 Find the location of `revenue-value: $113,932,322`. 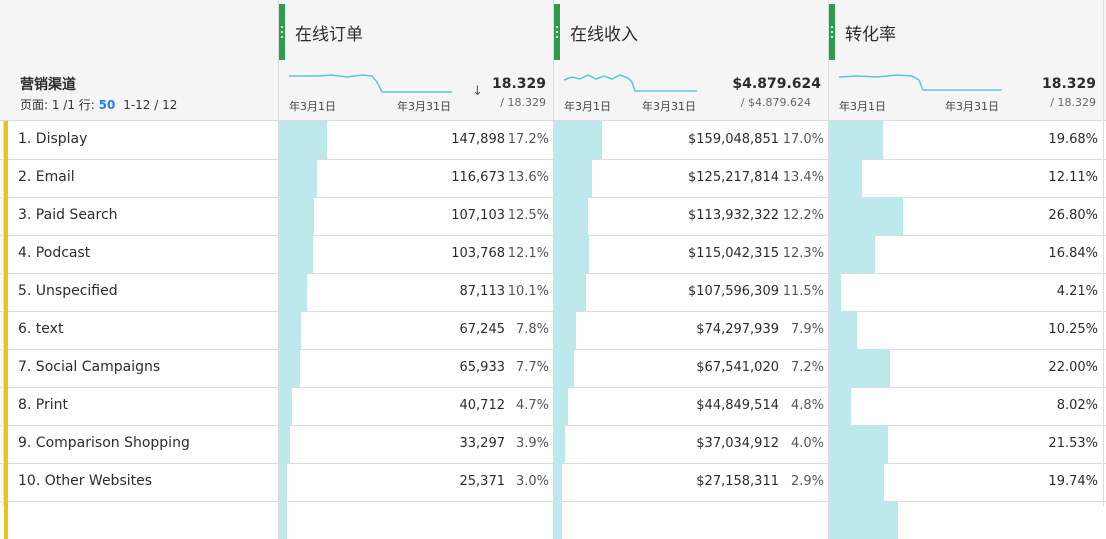

revenue-value: $113,932,322 is located at coordinates (733, 215).